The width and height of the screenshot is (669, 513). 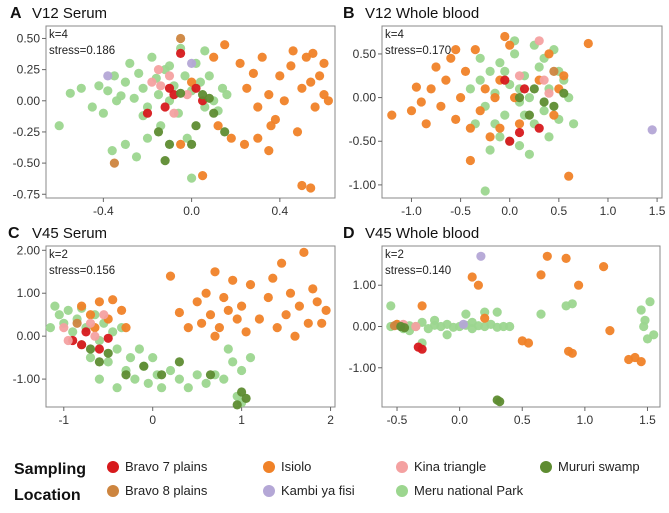 What do you see at coordinates (460, 211) in the screenshot?
I see `x-tick-label: -0.5` at bounding box center [460, 211].